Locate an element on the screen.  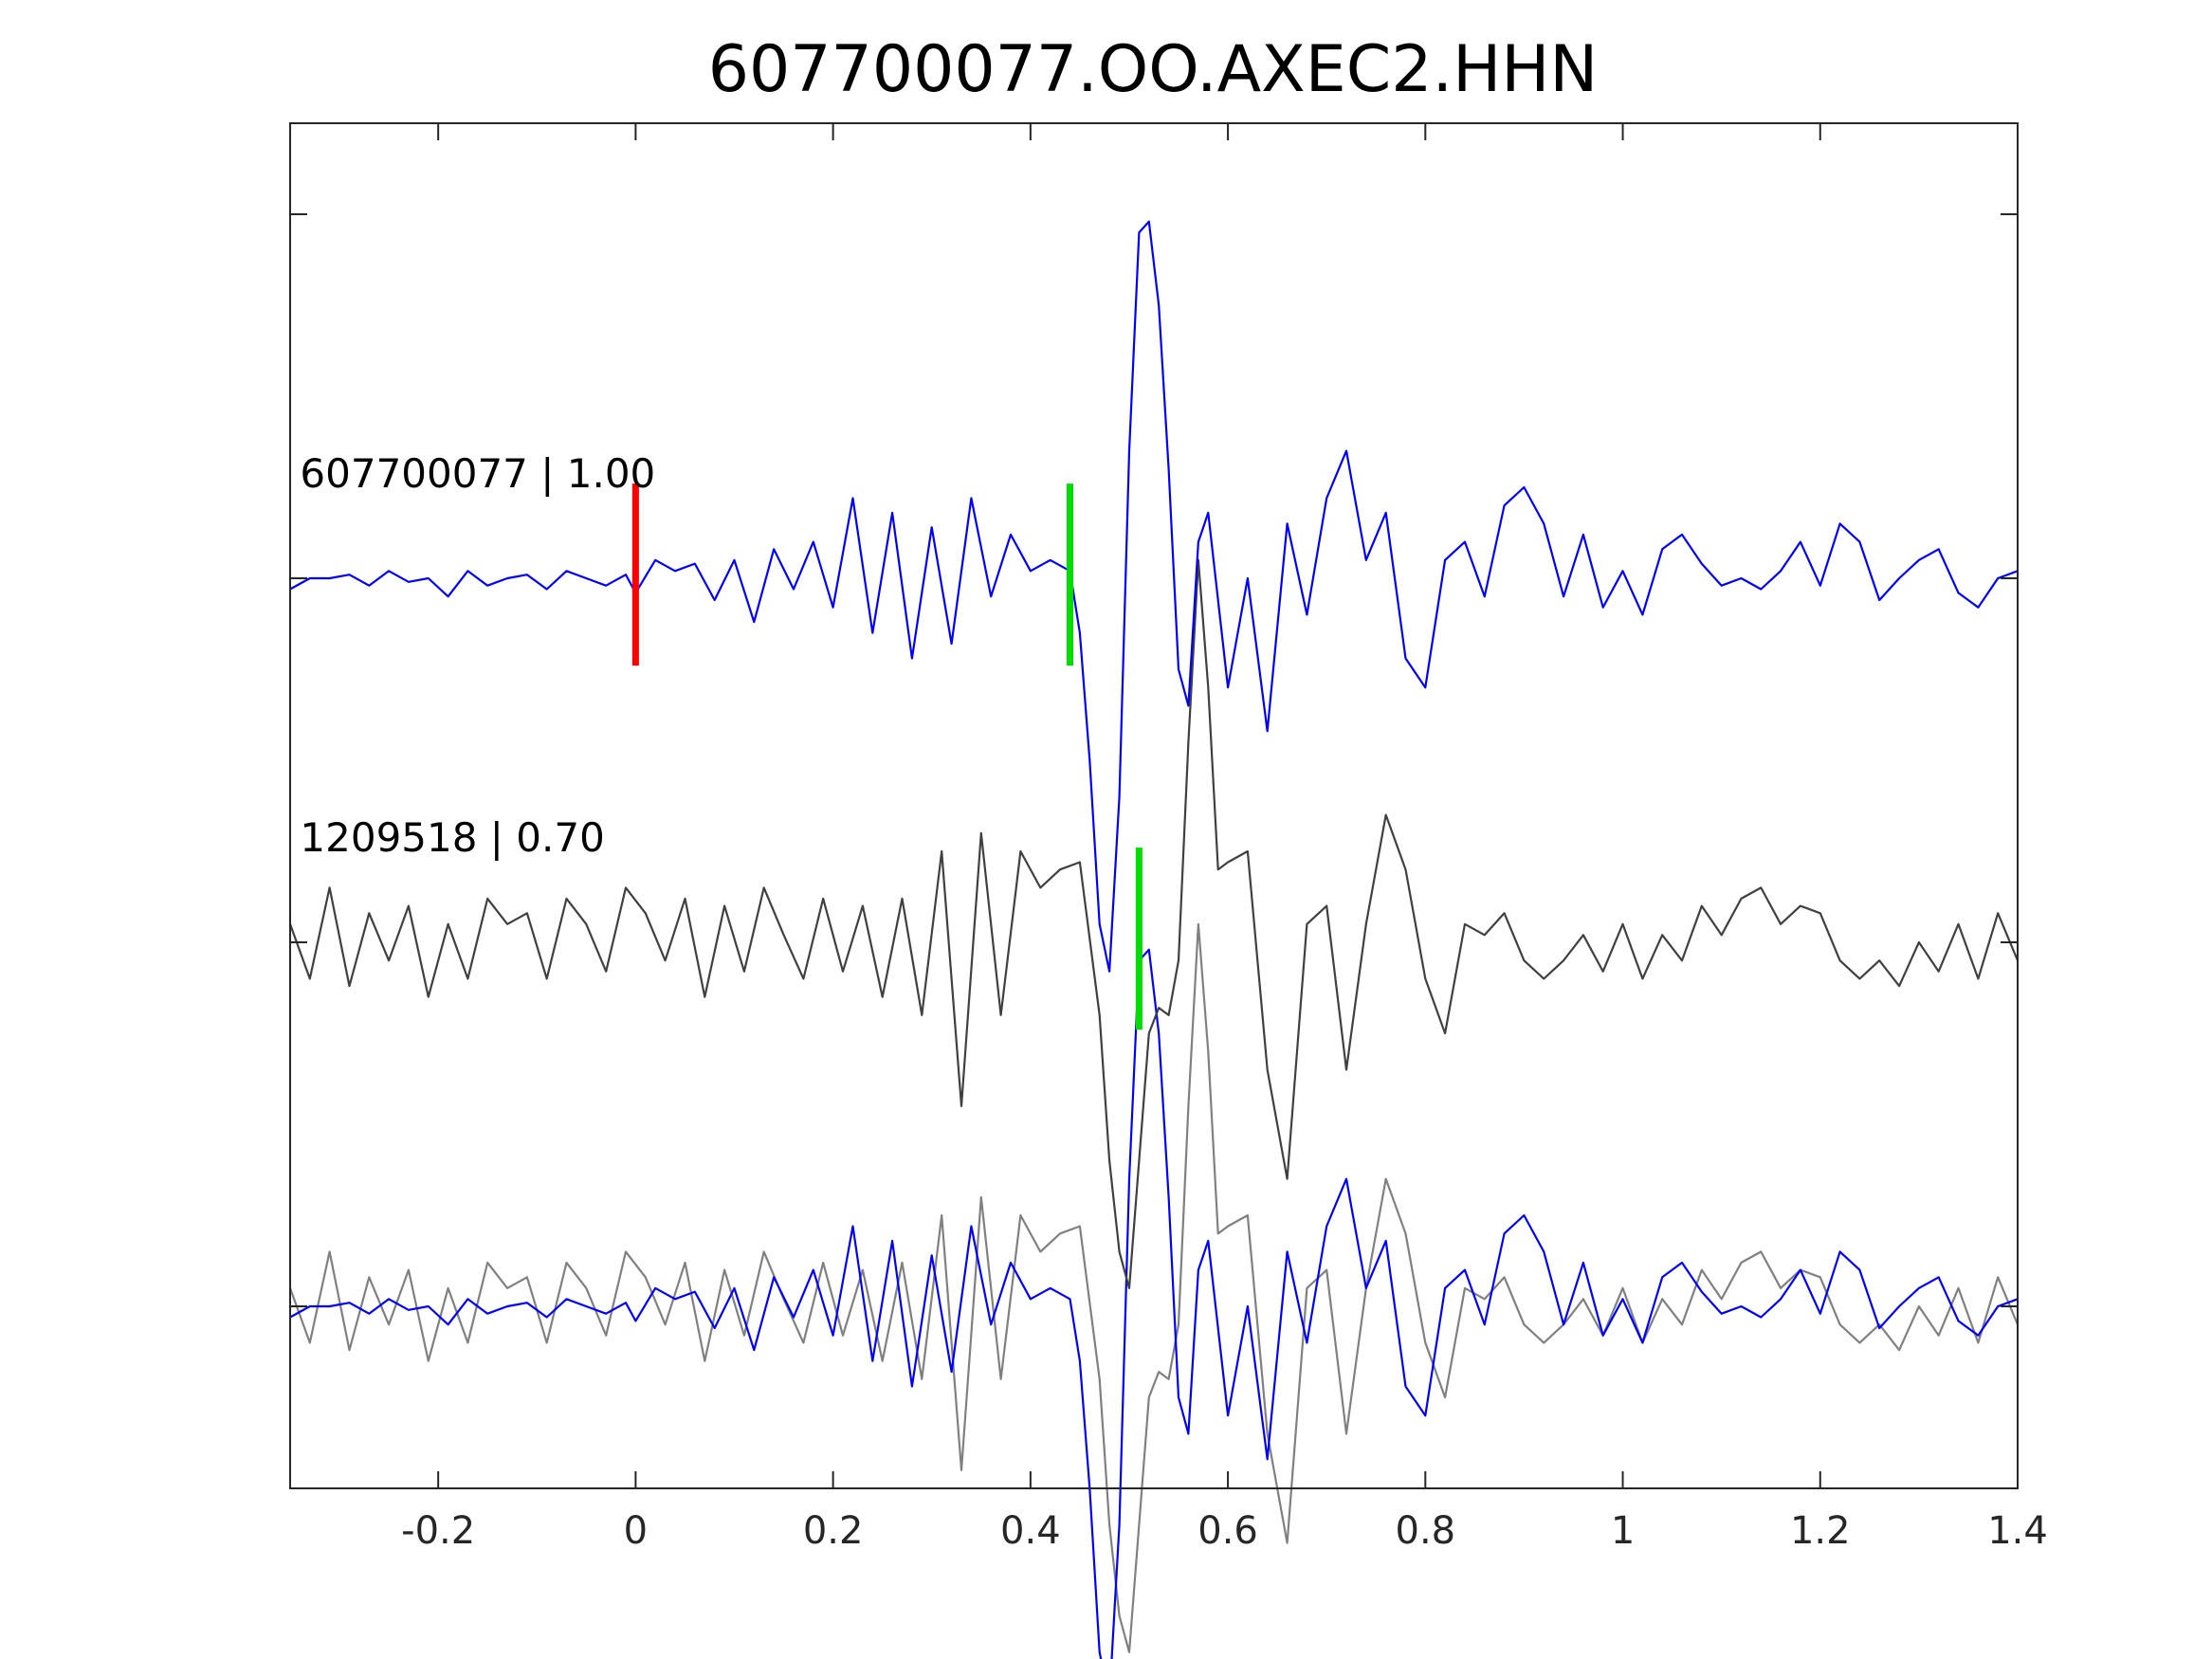
trace-label: 607700077 | 1.00 is located at coordinates (477, 473).